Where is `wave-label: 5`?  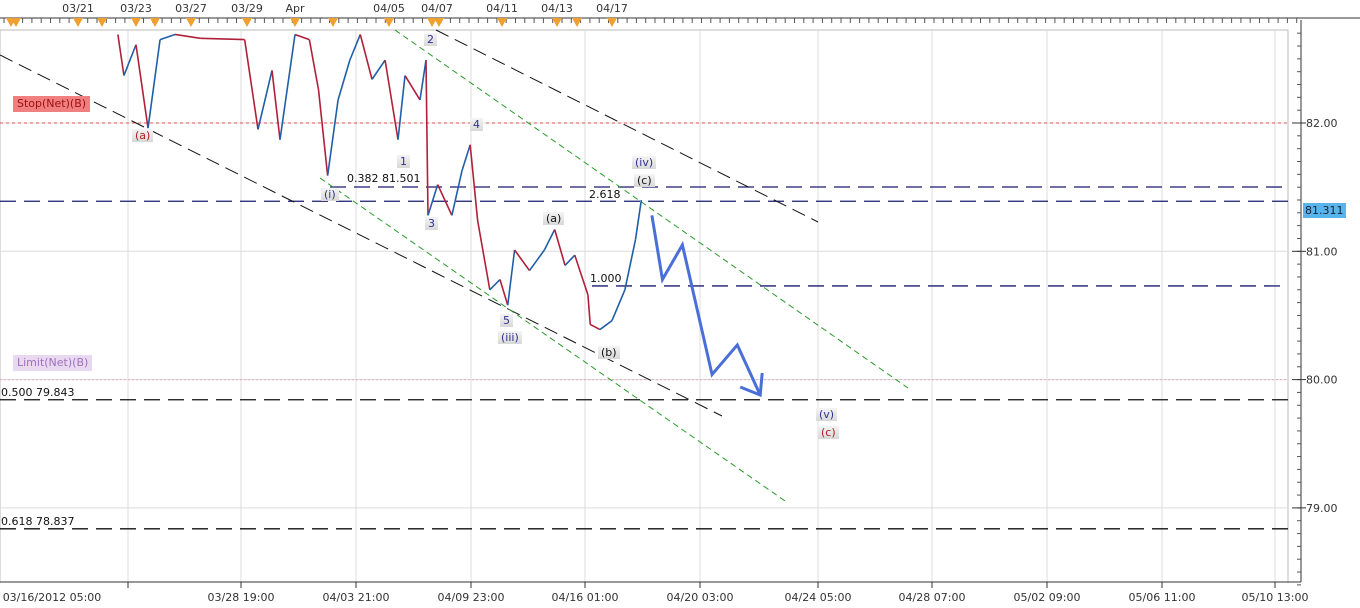 wave-label: 5 is located at coordinates (506, 320).